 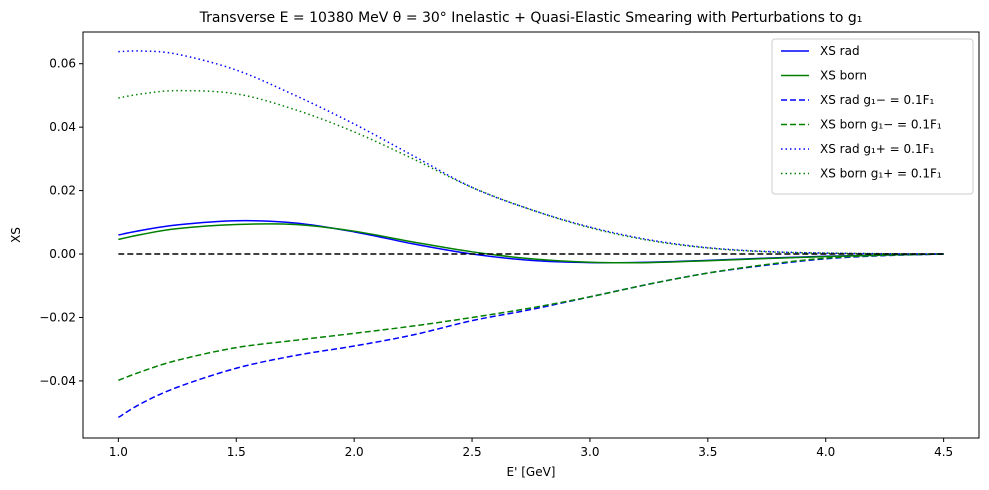 What do you see at coordinates (472, 452) in the screenshot?
I see `x-tick-label: 2.5` at bounding box center [472, 452].